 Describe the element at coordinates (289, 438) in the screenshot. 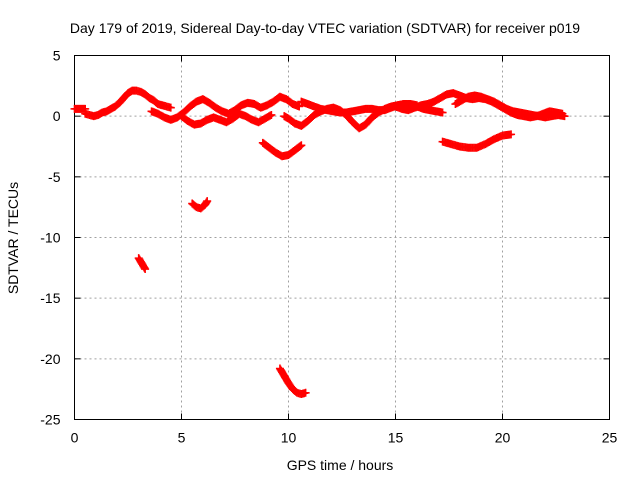

I see `x-tick-label: 10` at that location.